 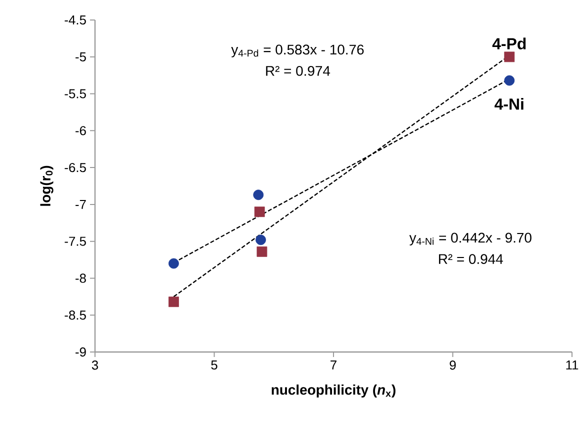 I want to click on x-tick-label: 9, so click(x=453, y=365).